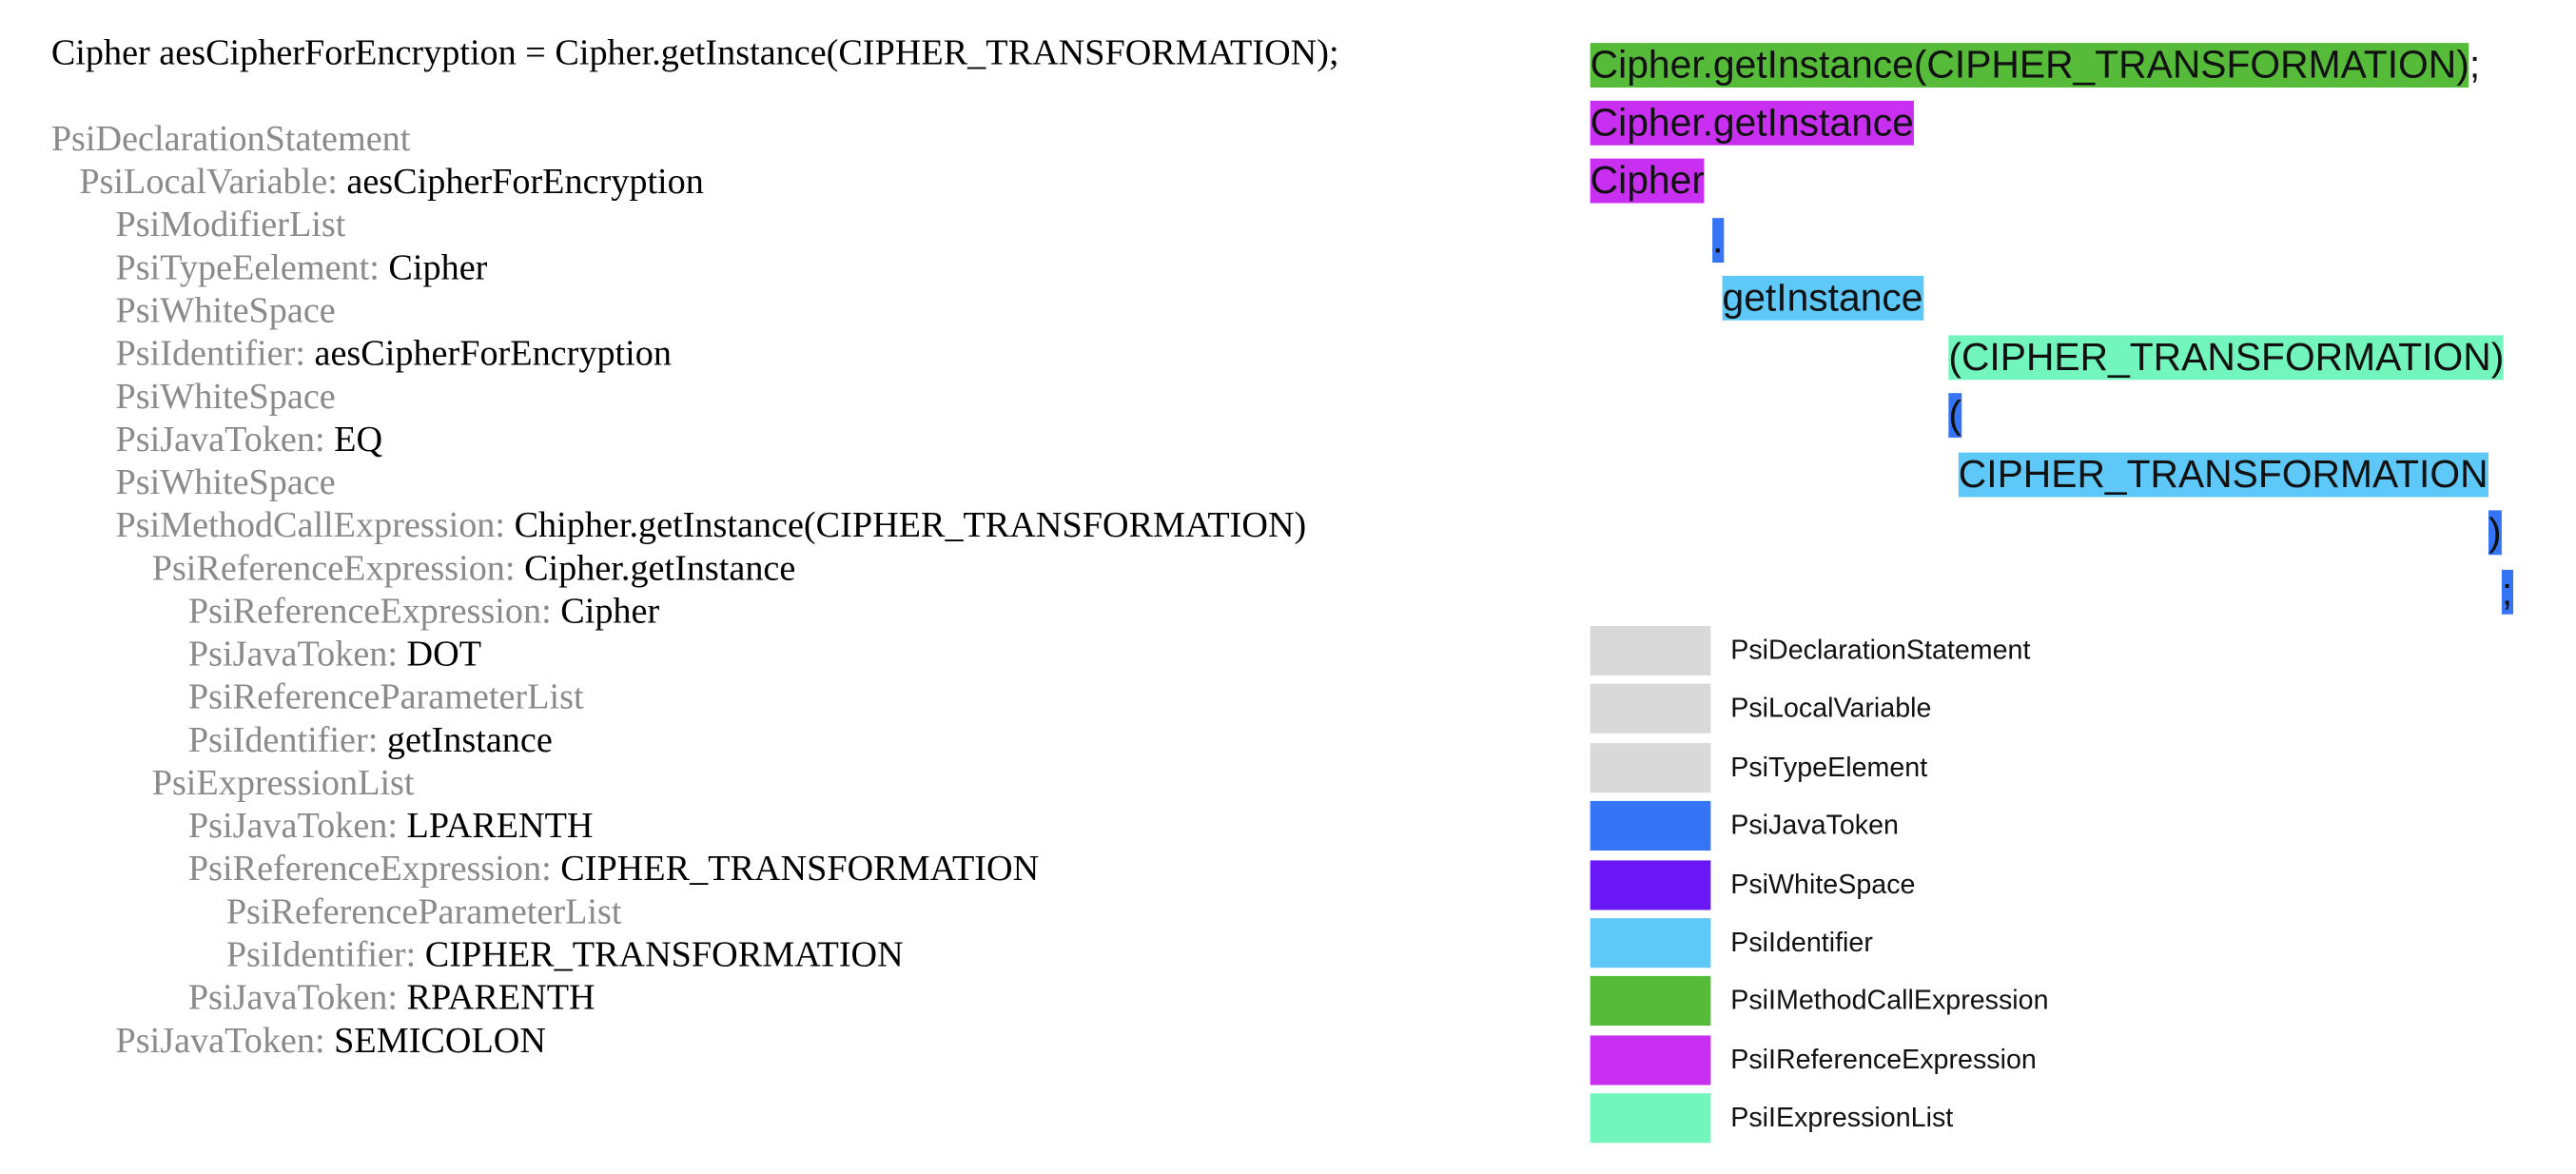  What do you see at coordinates (231, 138) in the screenshot?
I see `tree-node-type: PsiDeclarationStatement` at bounding box center [231, 138].